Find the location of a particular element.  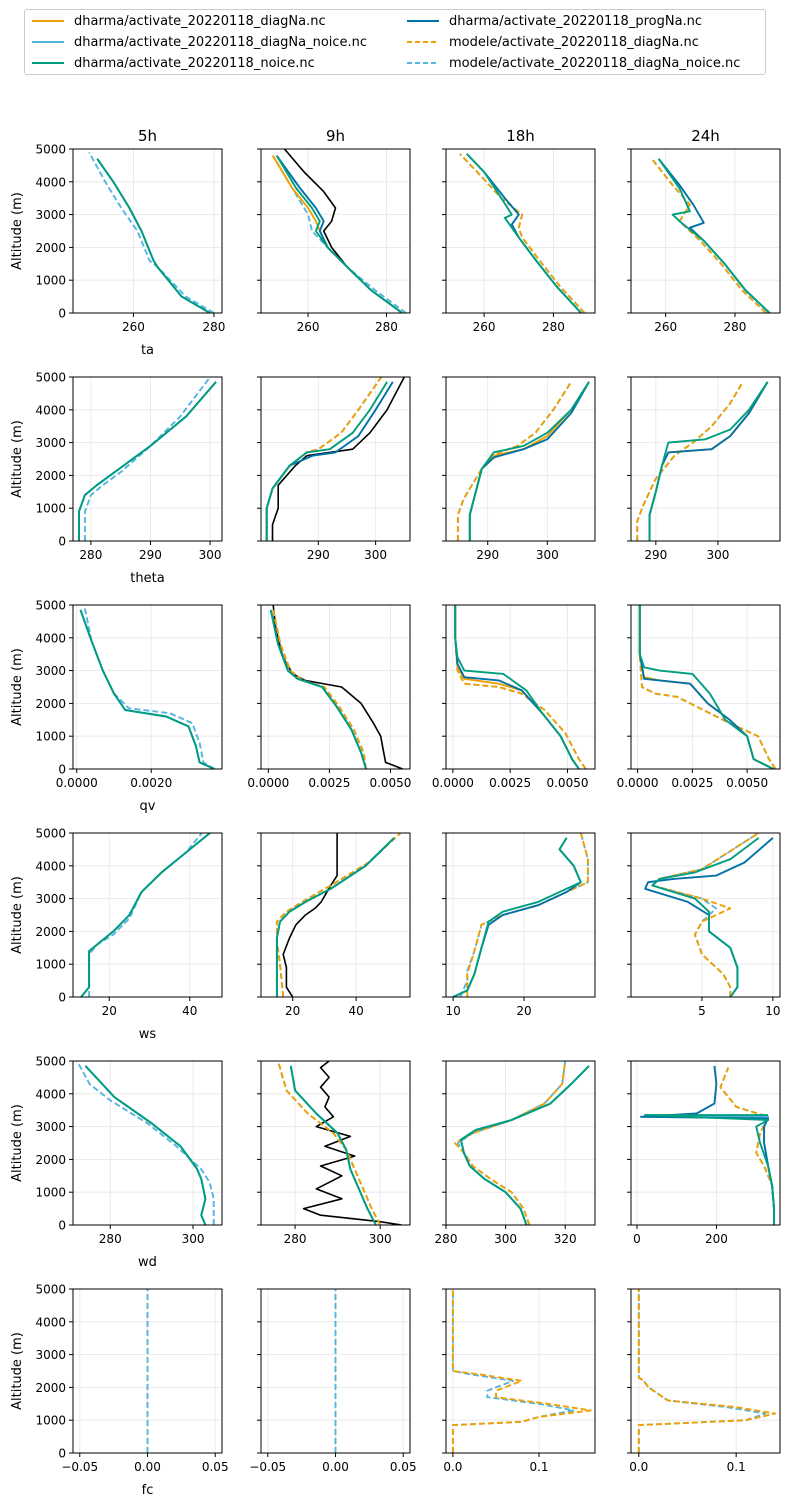

series-line-diagNa is located at coordinates (517, 687).